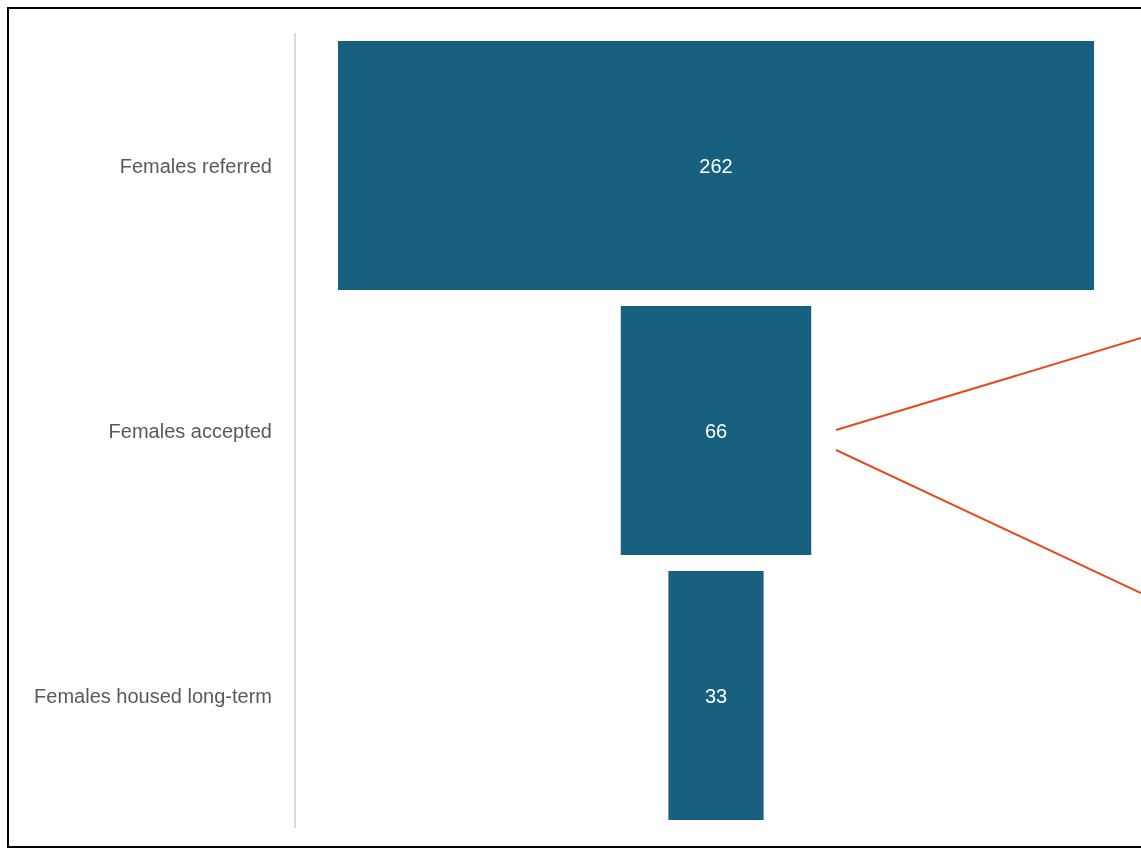 This screenshot has width=1141, height=849. What do you see at coordinates (716, 695) in the screenshot?
I see `data-label: 33` at bounding box center [716, 695].